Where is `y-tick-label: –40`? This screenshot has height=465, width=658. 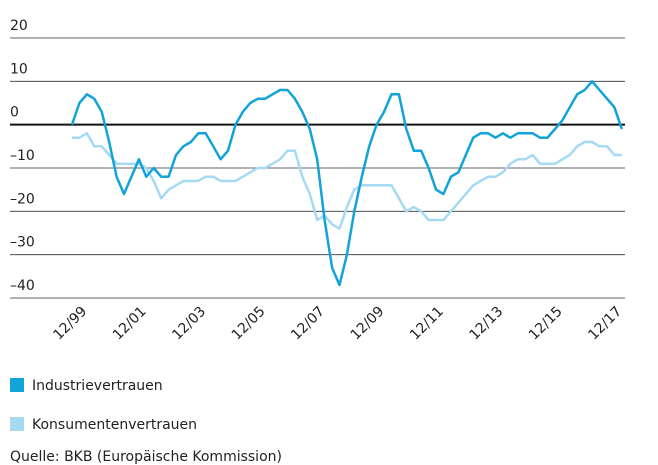
y-tick-label: –40 is located at coordinates (22, 286).